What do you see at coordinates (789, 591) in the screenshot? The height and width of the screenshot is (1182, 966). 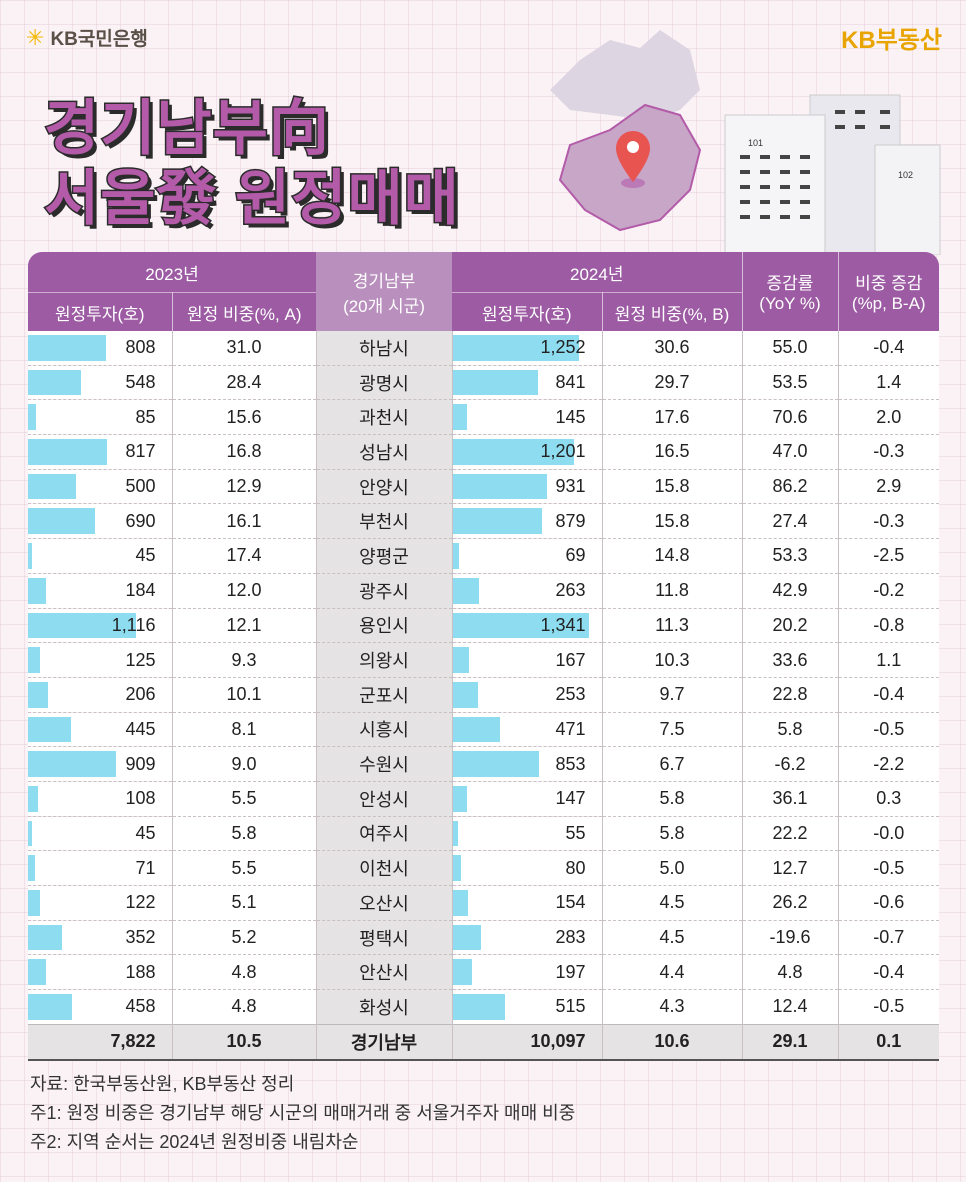 I see `yoy-cell: 42.9` at bounding box center [789, 591].